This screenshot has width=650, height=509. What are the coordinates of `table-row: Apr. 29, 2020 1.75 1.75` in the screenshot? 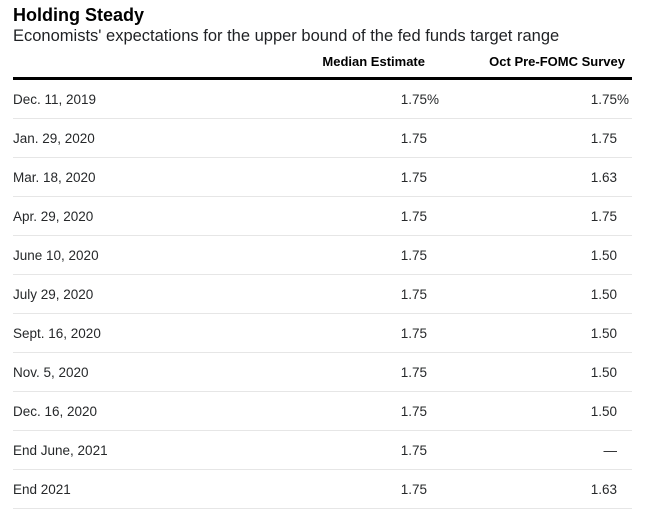 It's located at (322, 216).